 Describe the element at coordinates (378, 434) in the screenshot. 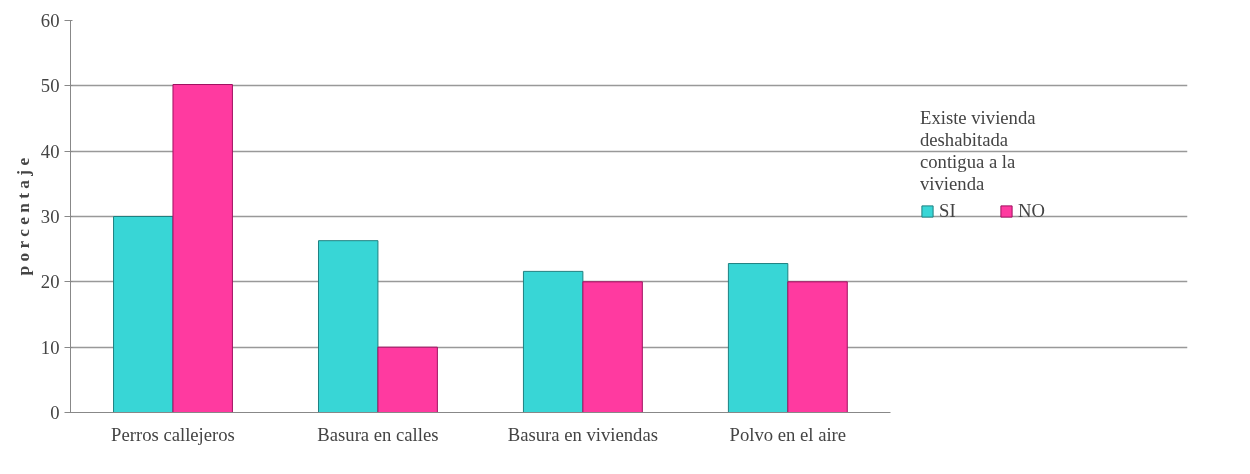

I see `x-tick-label: Basura en calles` at that location.